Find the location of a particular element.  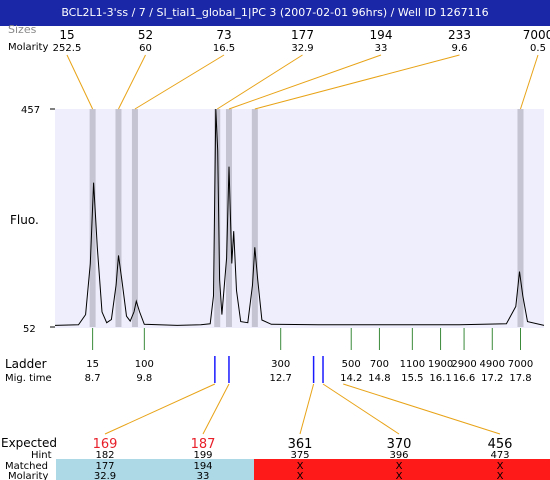

row-label-expected: Expected is located at coordinates (29, 443).